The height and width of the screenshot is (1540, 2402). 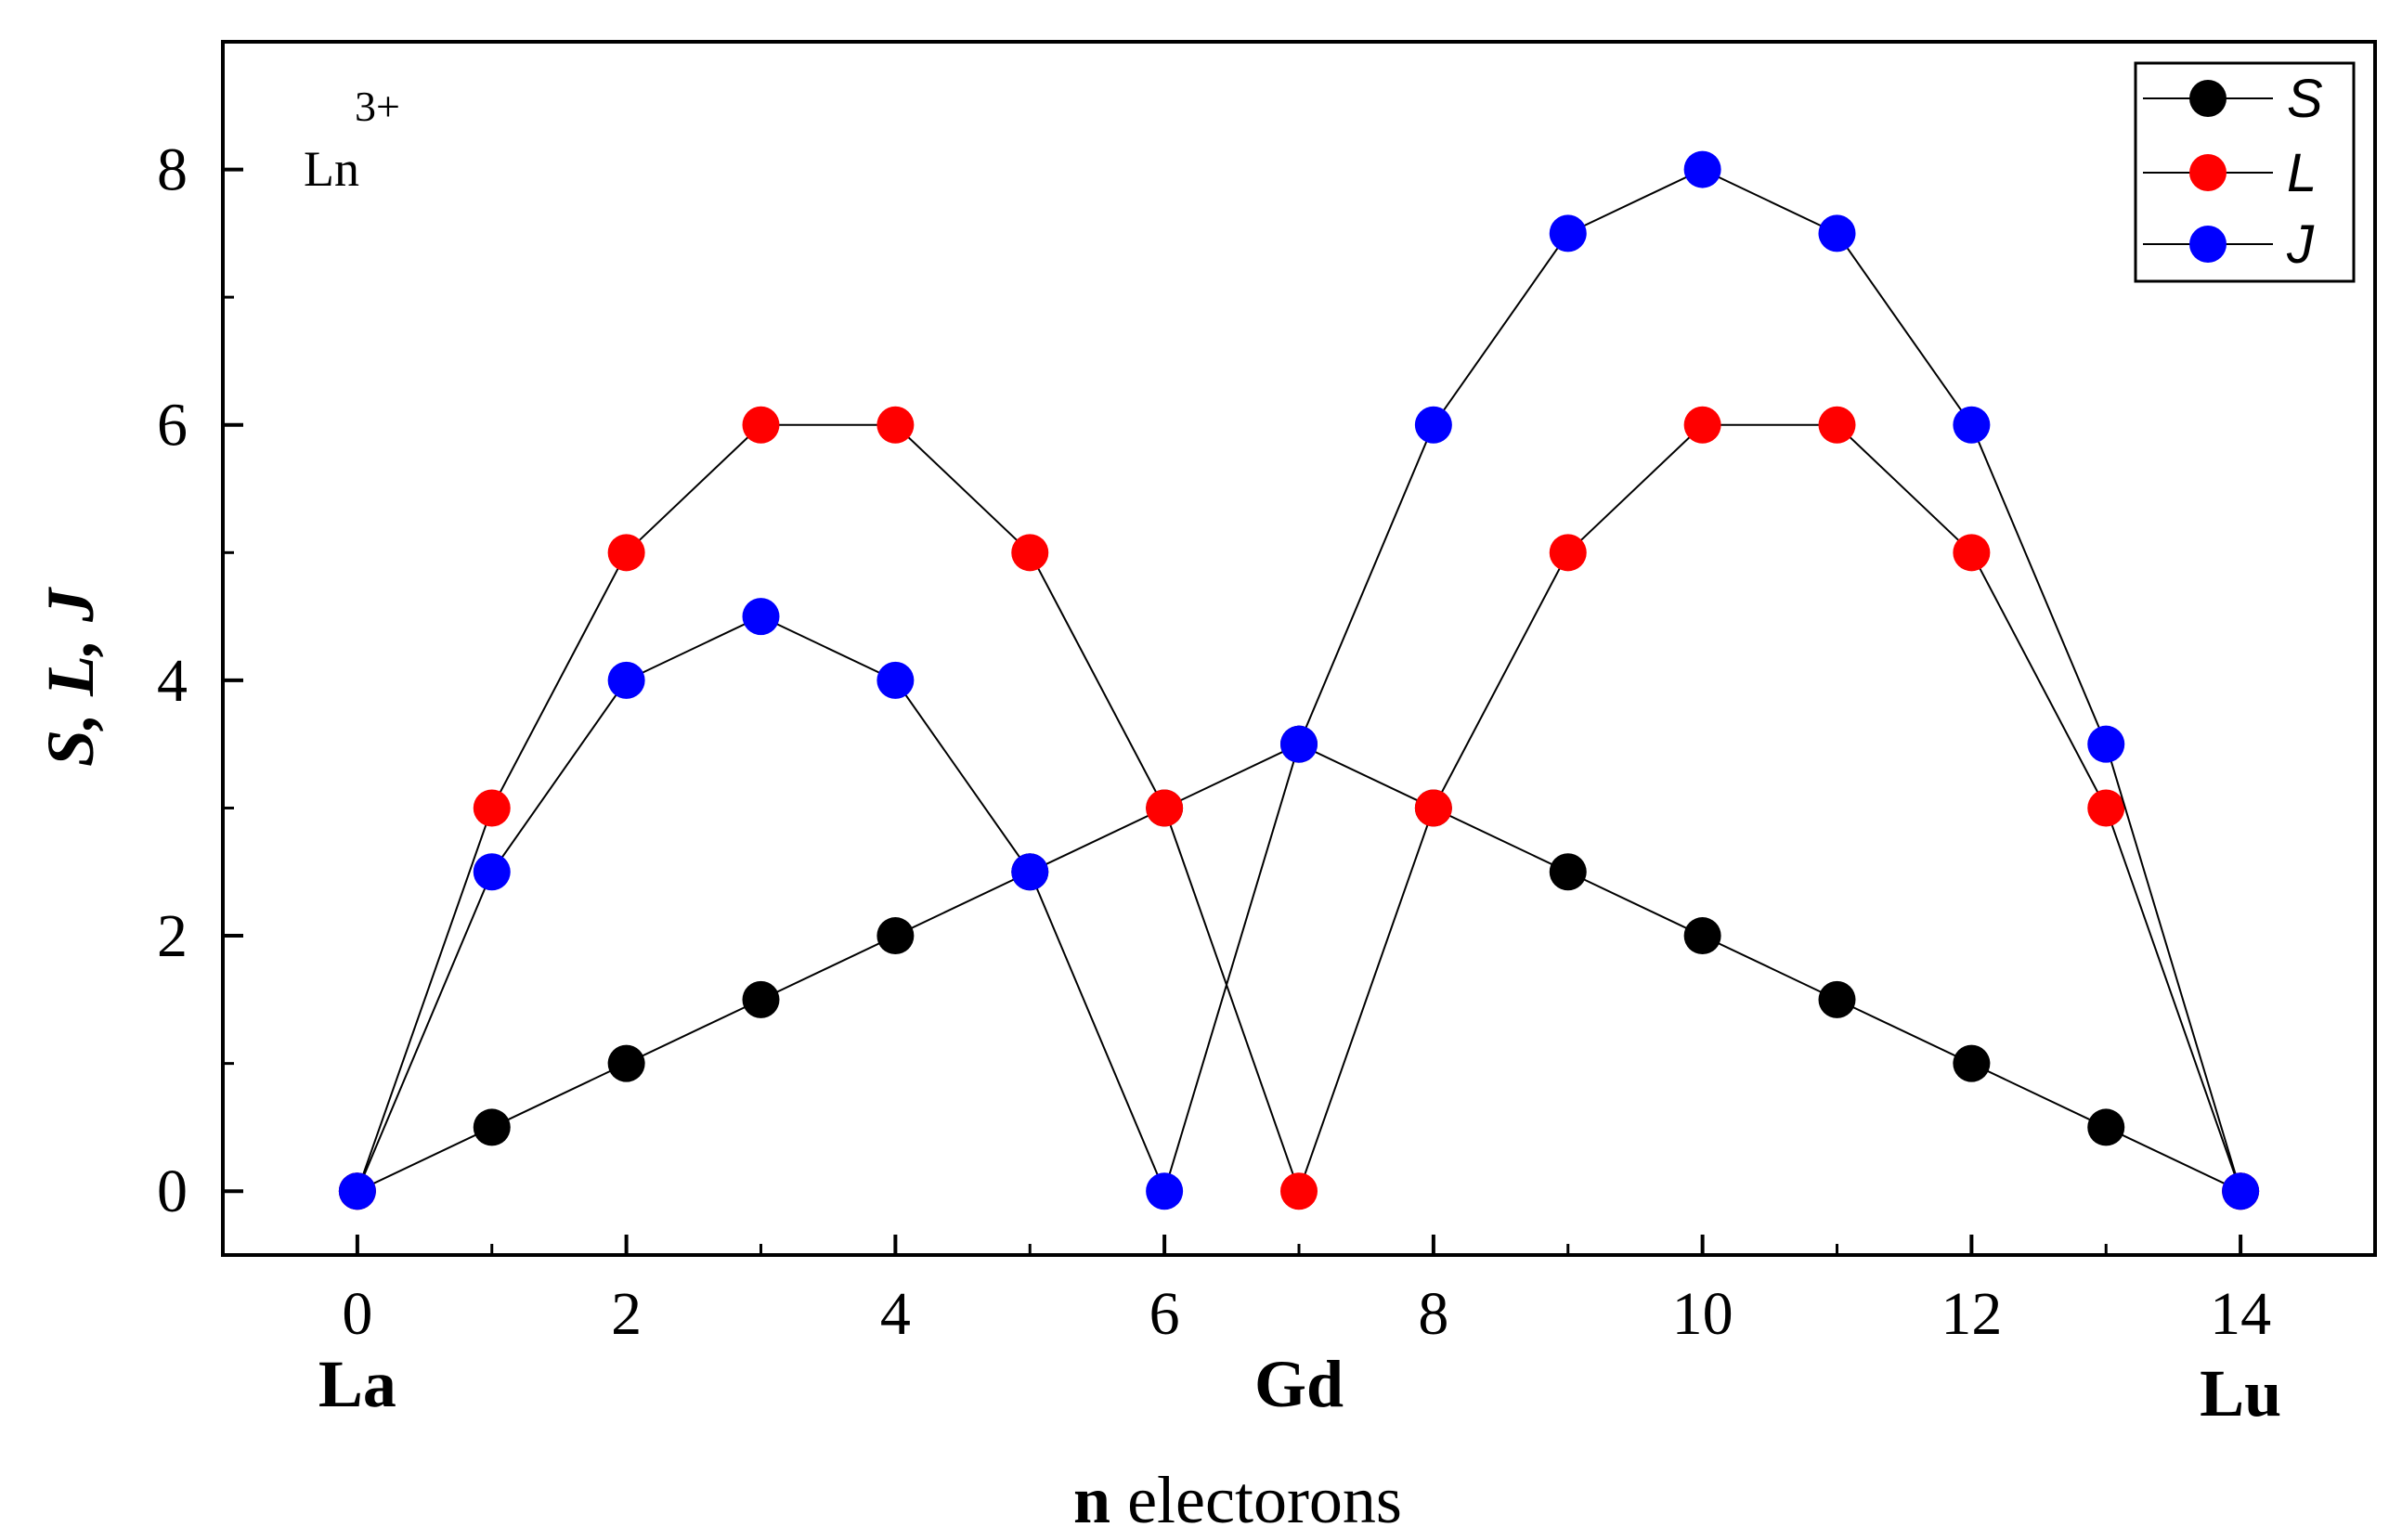 I want to click on x-tick-label-2: 4, so click(x=895, y=1314).